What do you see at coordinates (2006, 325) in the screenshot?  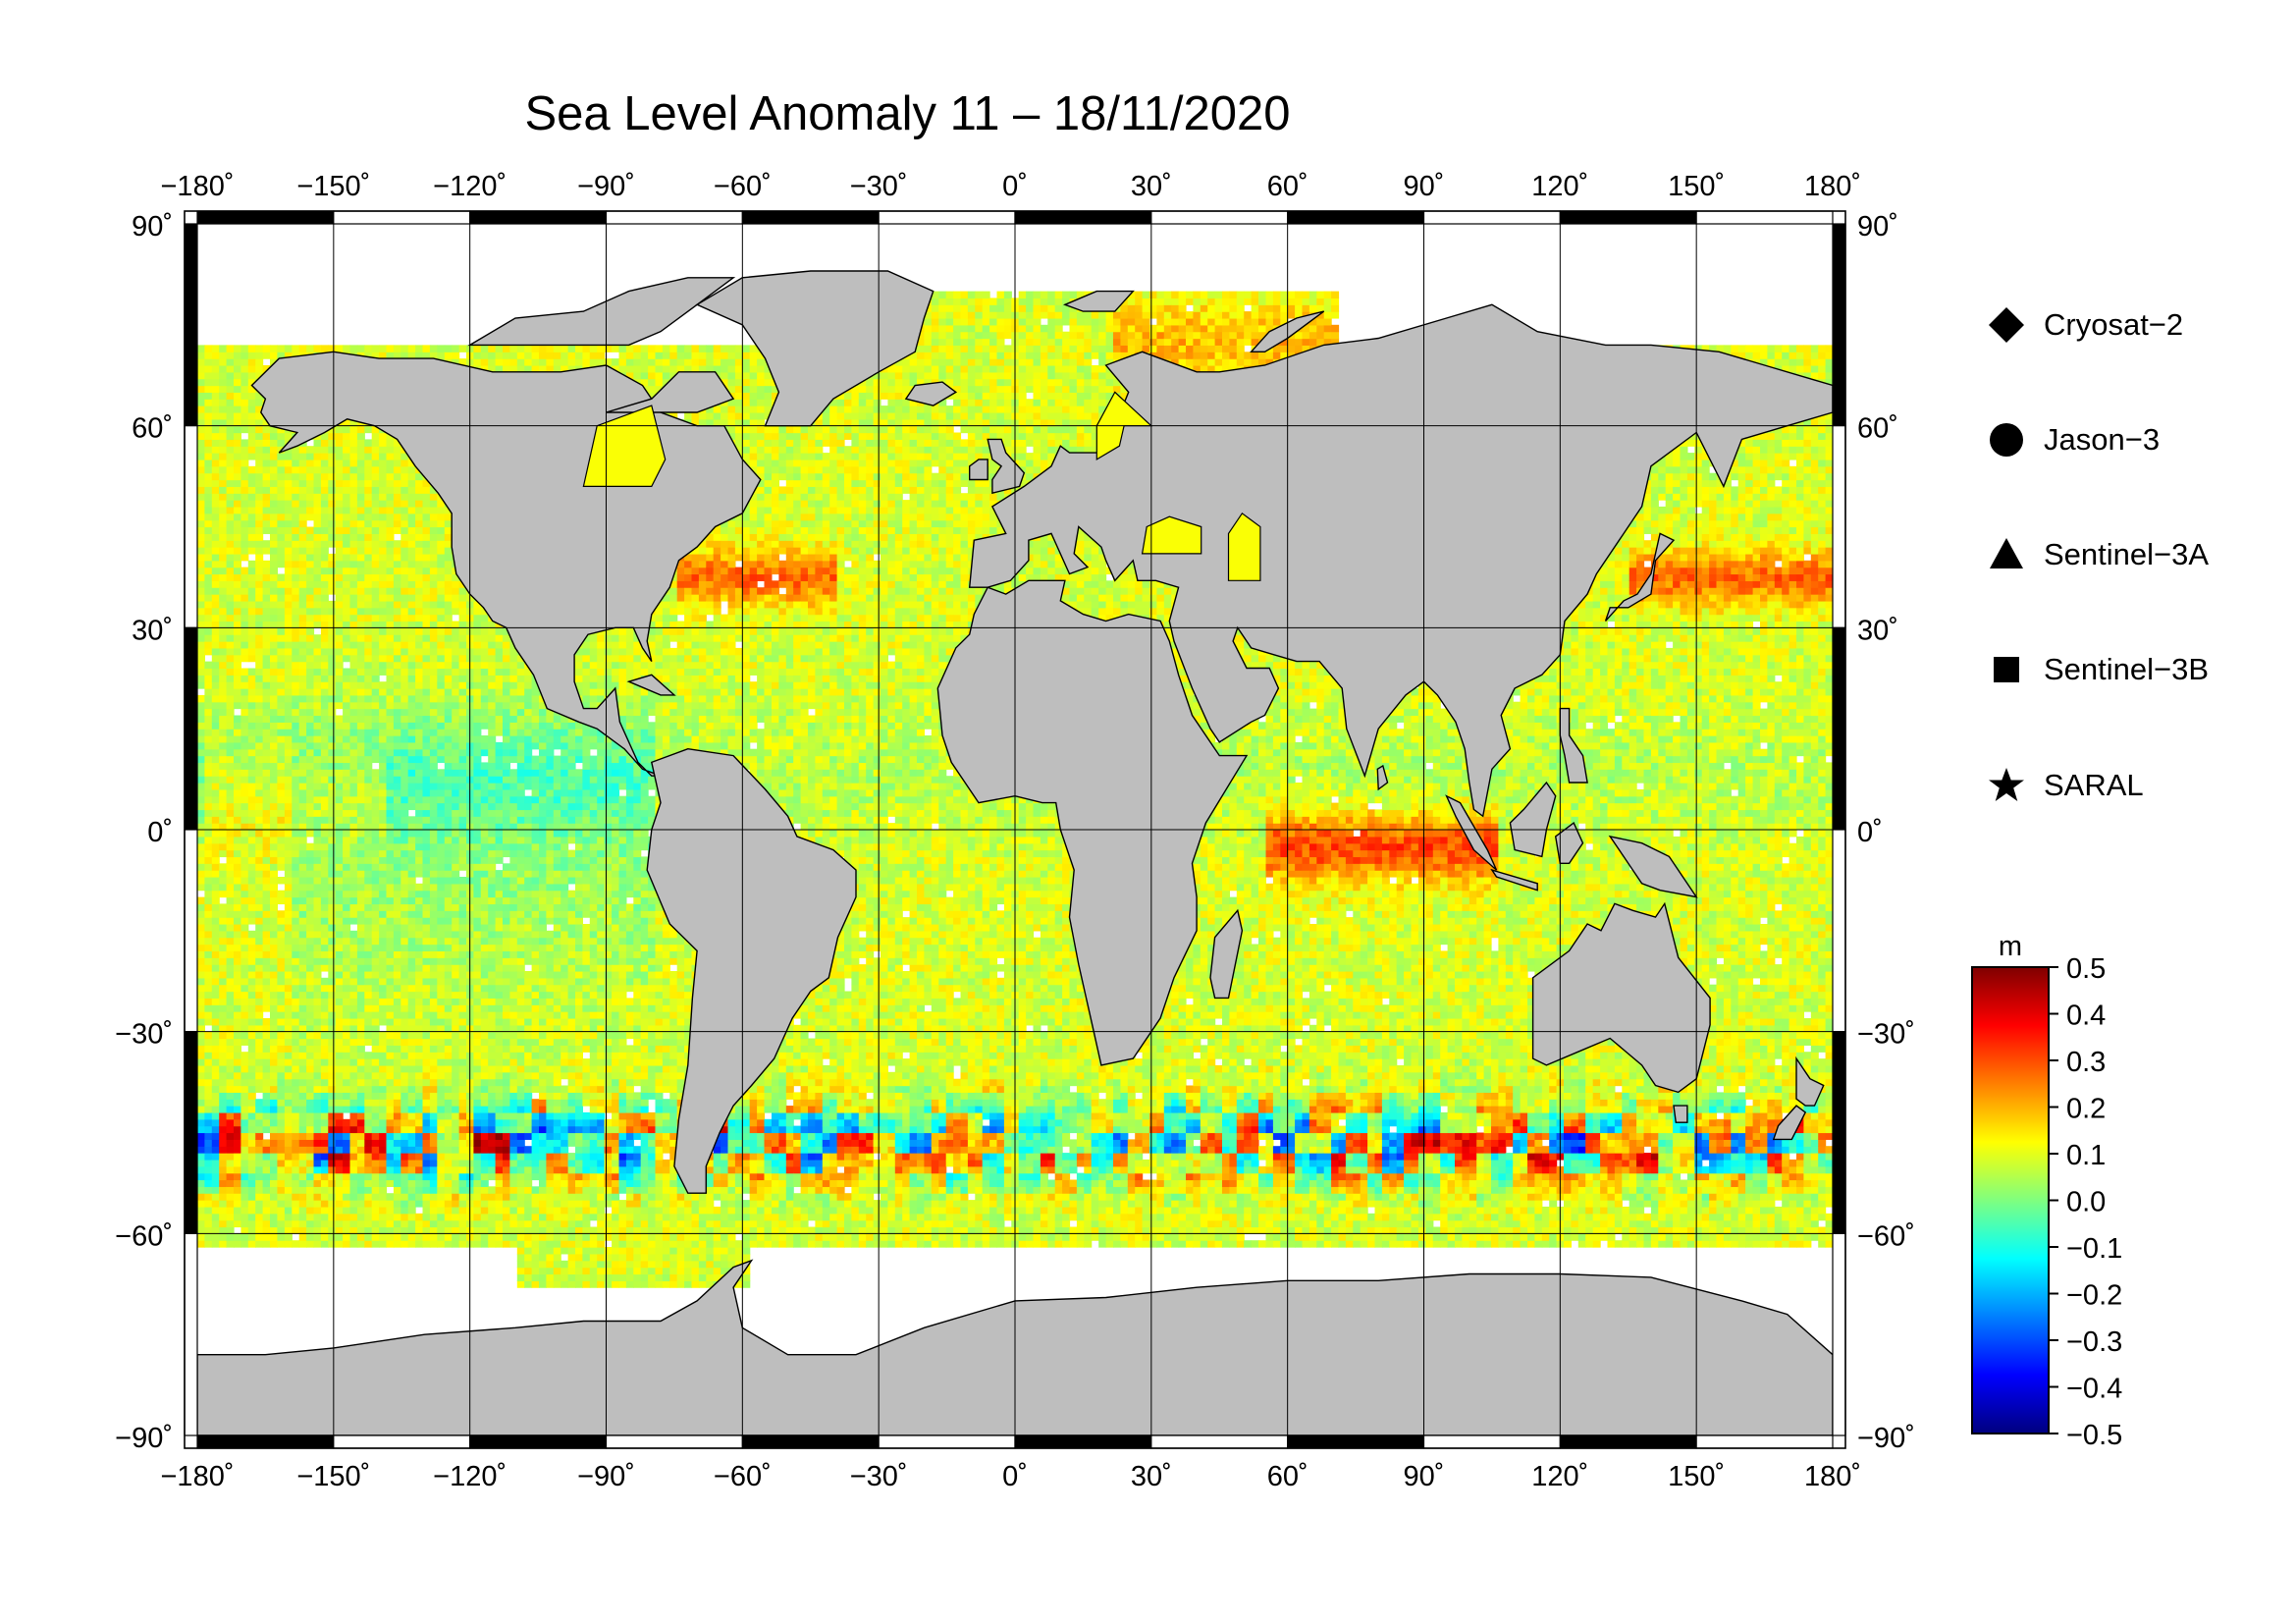 I see `diamond-icon` at bounding box center [2006, 325].